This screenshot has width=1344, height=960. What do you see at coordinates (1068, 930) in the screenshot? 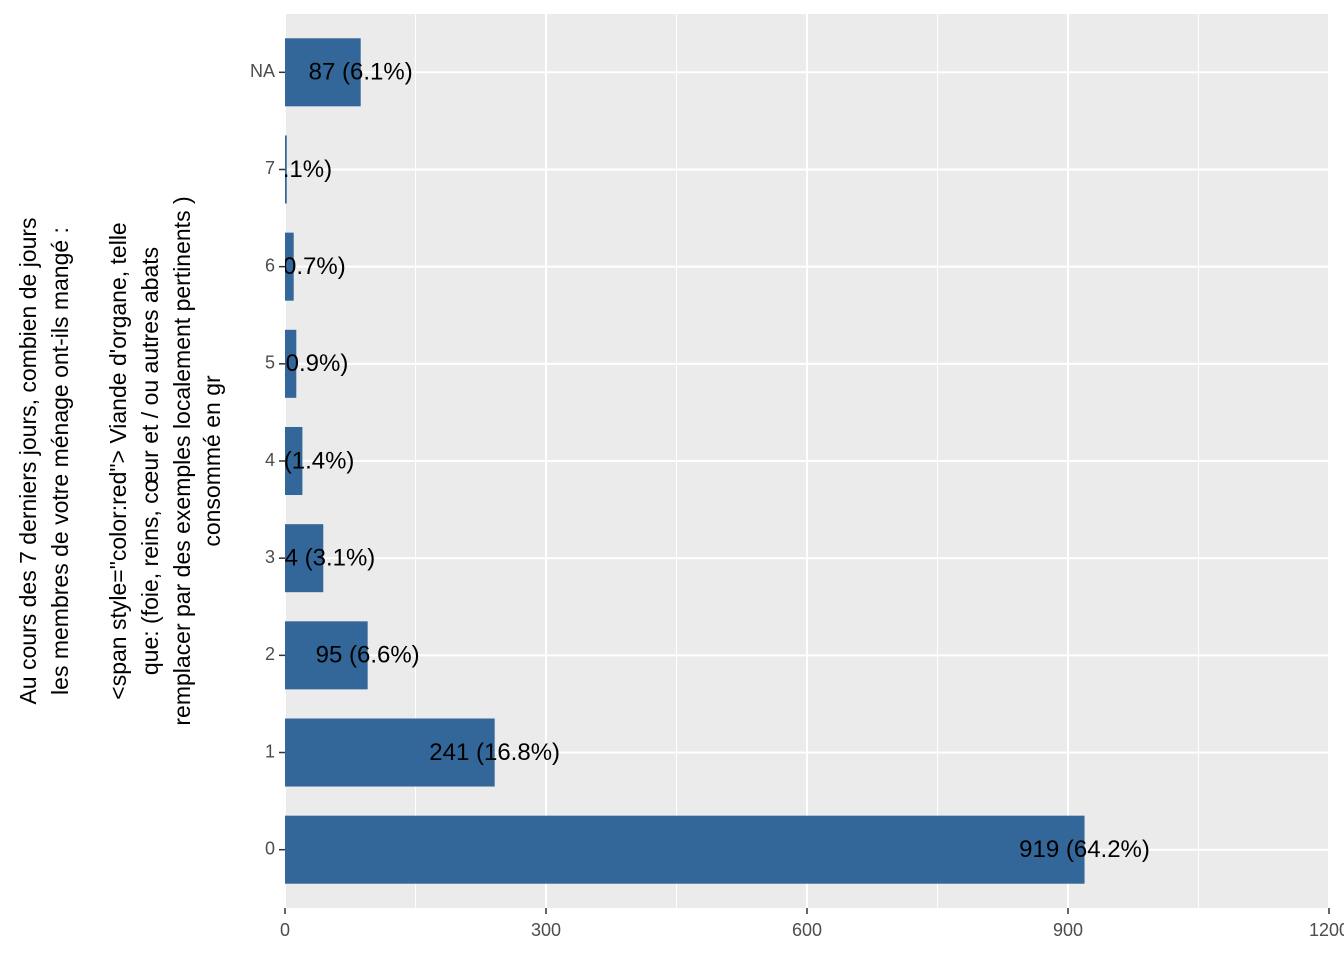
I see `x-tick-label: 900` at bounding box center [1068, 930].